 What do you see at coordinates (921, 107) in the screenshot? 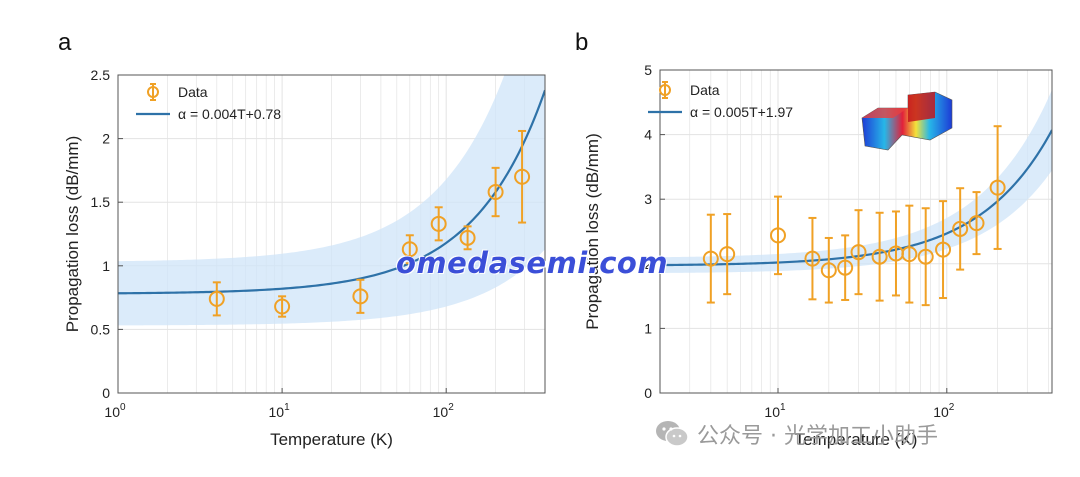
I see `mode-profile-ridge` at bounding box center [921, 107].